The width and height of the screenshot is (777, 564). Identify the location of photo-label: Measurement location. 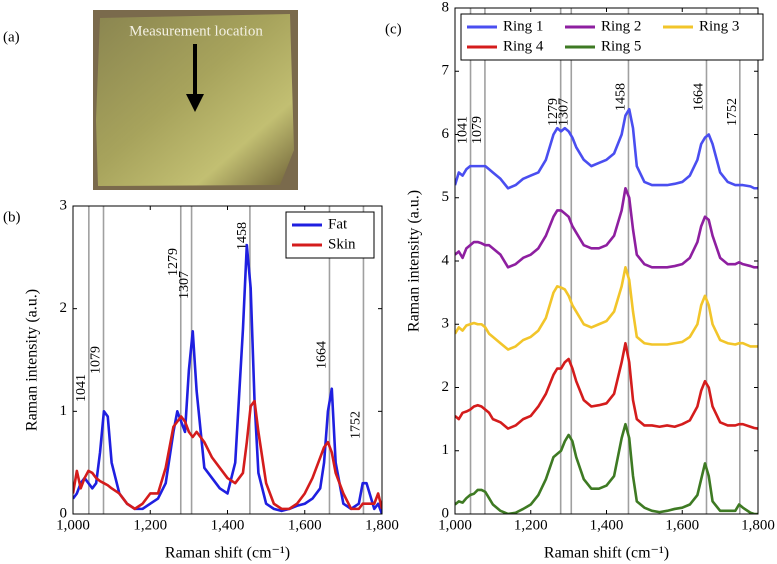
(196, 31).